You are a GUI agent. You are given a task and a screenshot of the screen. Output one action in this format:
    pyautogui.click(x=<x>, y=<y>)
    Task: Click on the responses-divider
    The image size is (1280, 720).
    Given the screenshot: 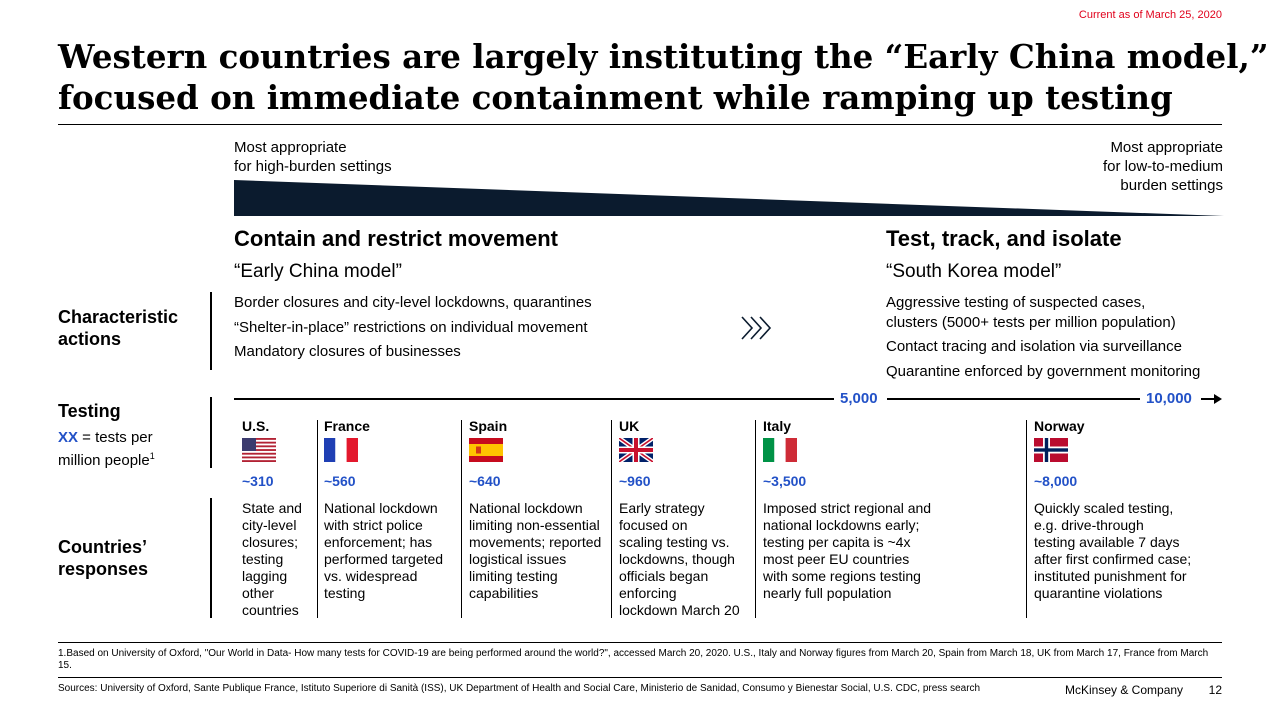 What is the action you would take?
    pyautogui.click(x=211, y=558)
    